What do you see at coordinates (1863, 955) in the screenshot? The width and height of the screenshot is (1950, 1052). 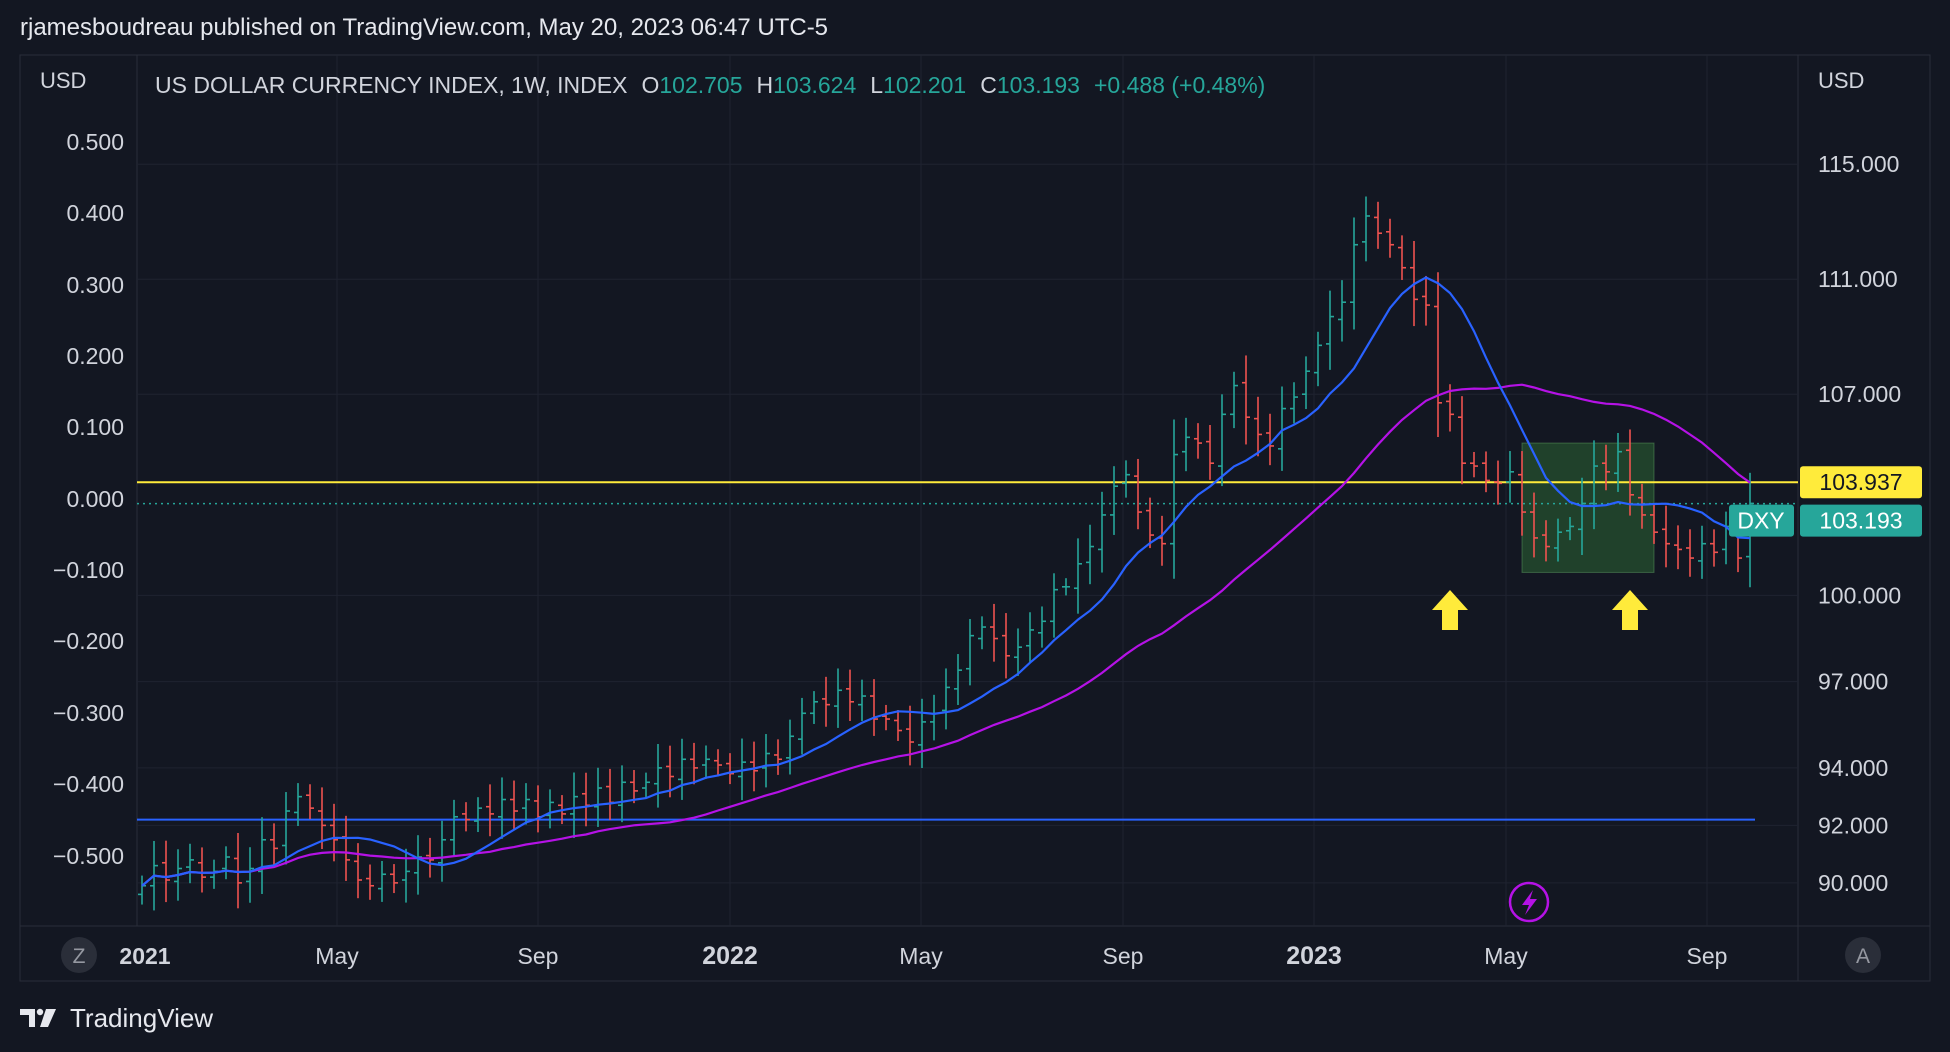 I see `a-button: A` at bounding box center [1863, 955].